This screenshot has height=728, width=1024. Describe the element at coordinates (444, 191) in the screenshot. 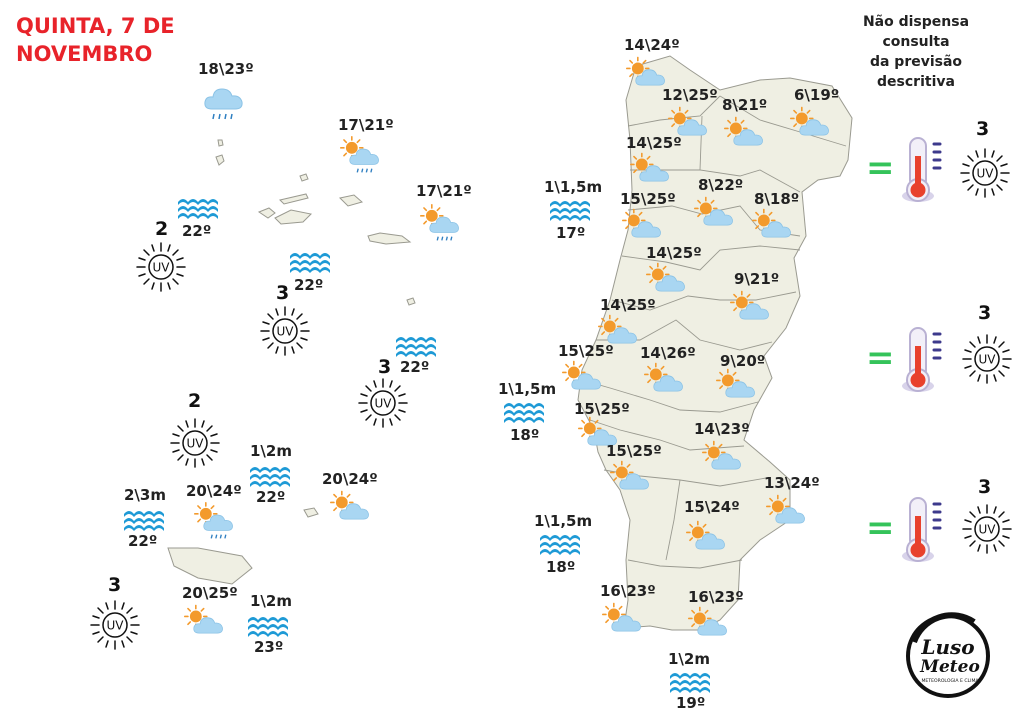

I see `azores-city-3-temp: 17\21º` at that location.